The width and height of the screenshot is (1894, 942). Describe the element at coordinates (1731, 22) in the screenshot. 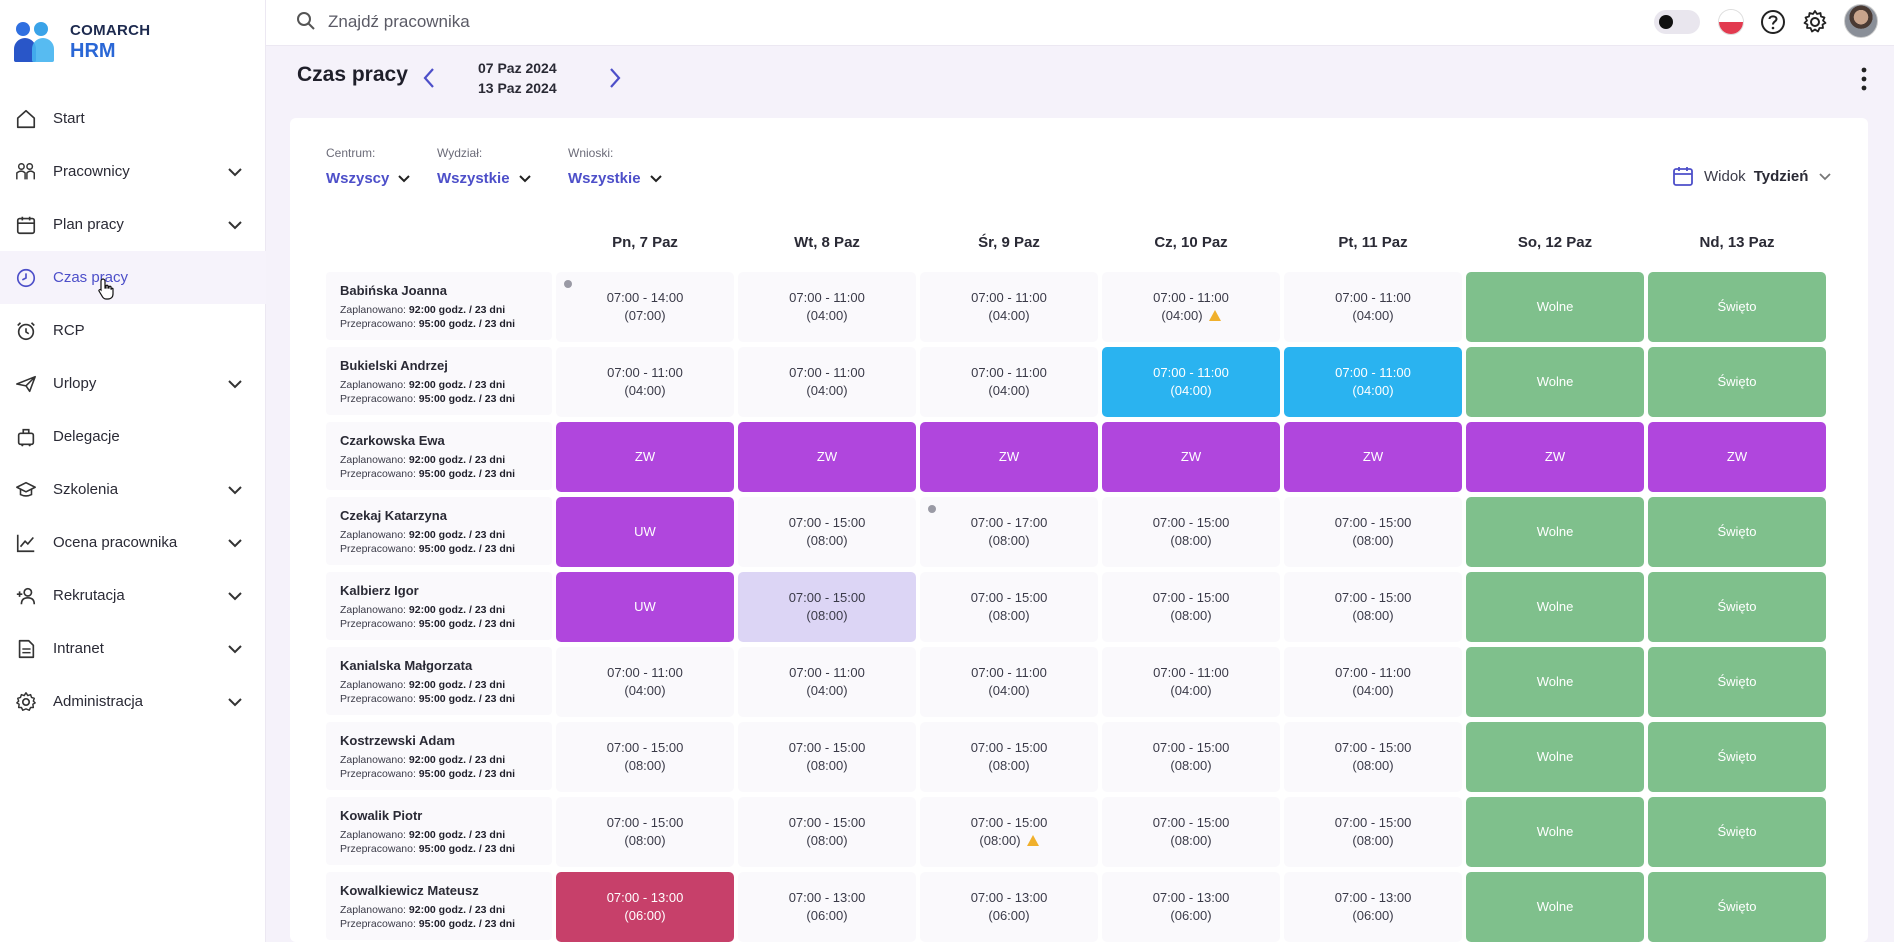

I see `polish-flag-icon` at that location.